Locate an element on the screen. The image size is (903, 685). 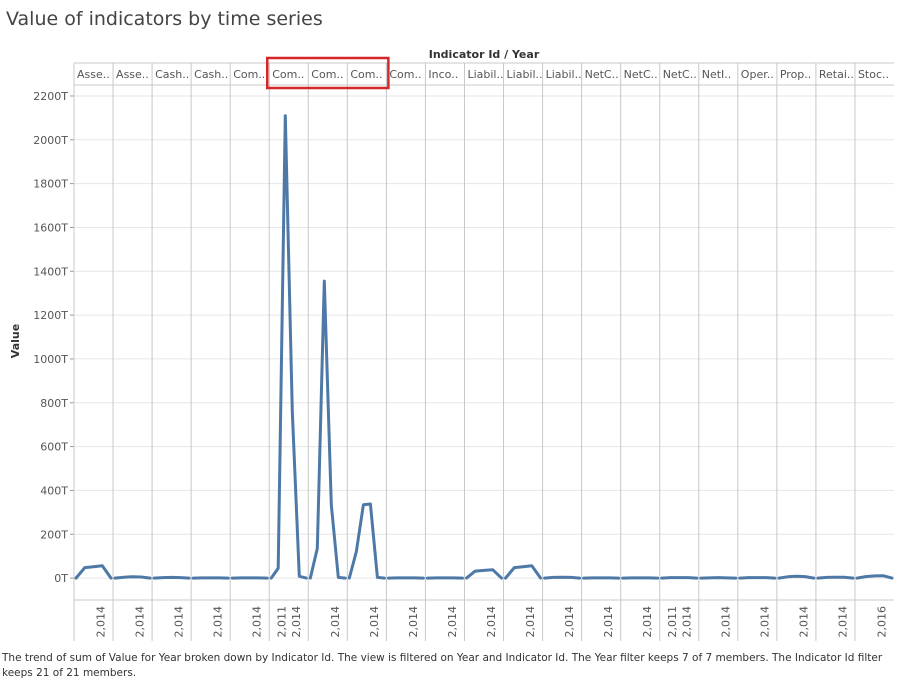
y-tick-label: 1200T is located at coordinates (50, 315).